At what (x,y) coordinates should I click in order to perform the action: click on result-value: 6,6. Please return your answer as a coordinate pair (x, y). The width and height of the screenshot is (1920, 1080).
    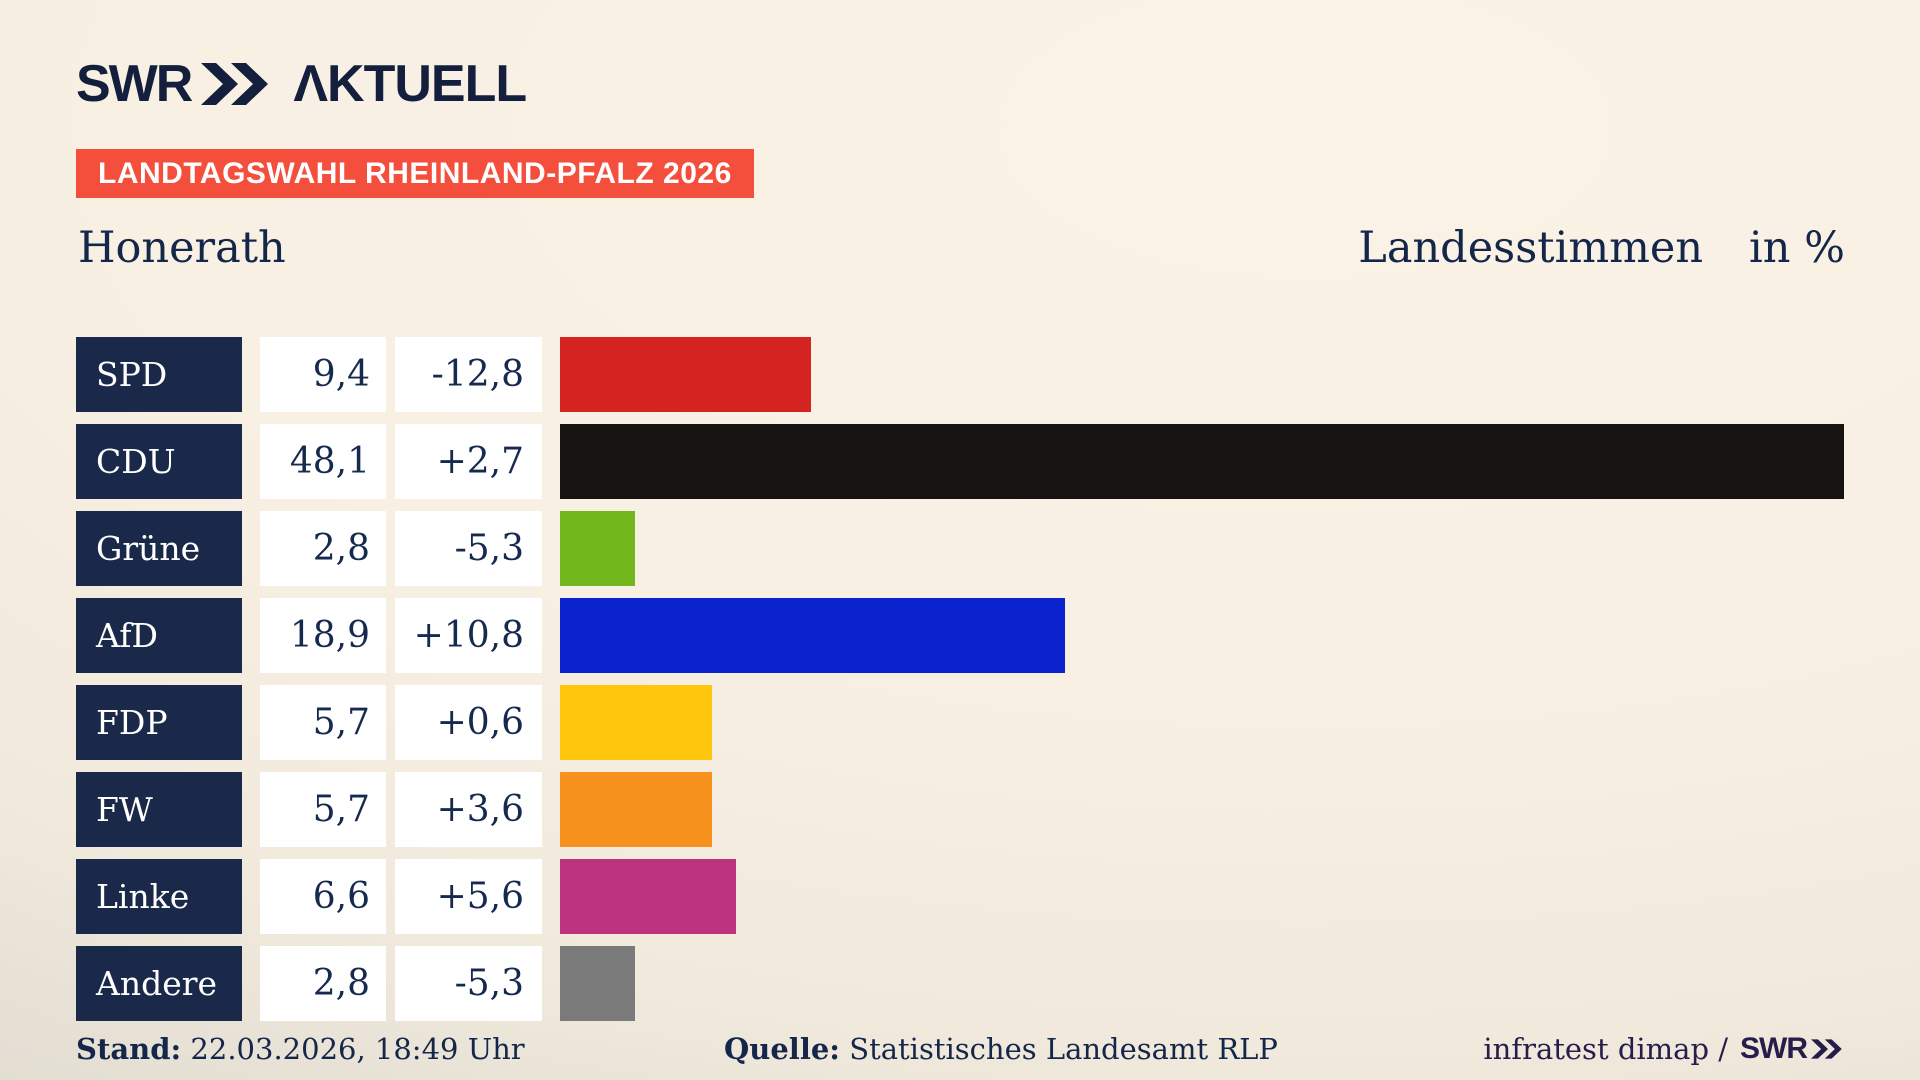
    Looking at the image, I should click on (323, 896).